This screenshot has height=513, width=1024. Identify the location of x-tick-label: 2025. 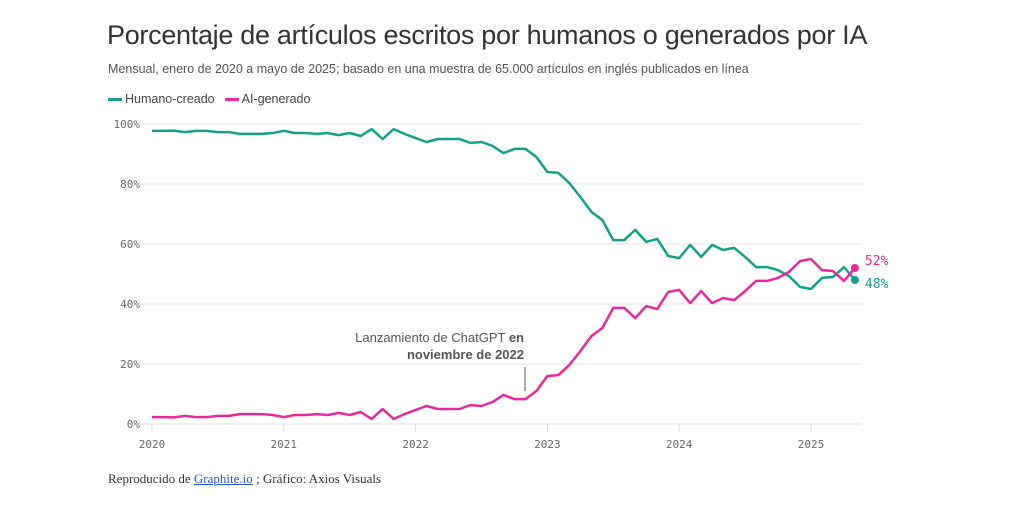
(811, 444).